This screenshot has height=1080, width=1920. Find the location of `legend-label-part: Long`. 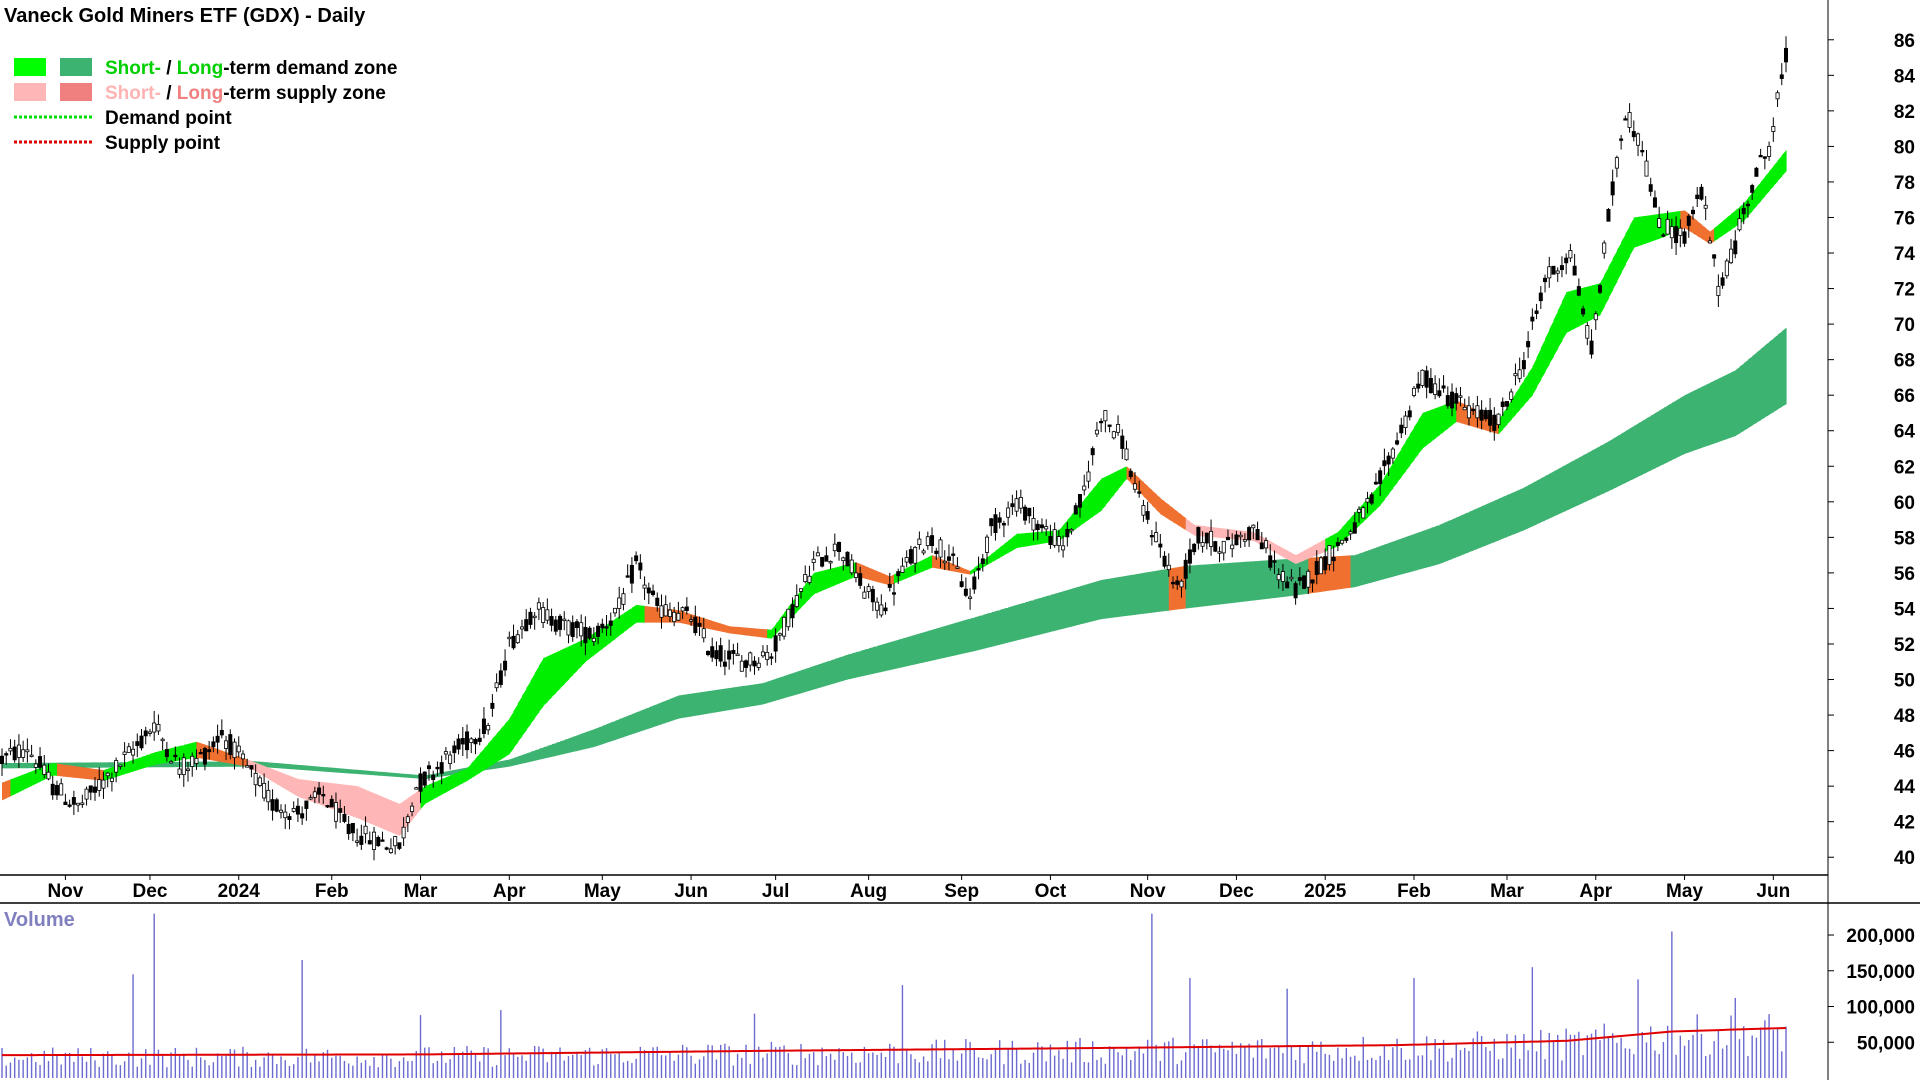

legend-label-part: Long is located at coordinates (200, 93).